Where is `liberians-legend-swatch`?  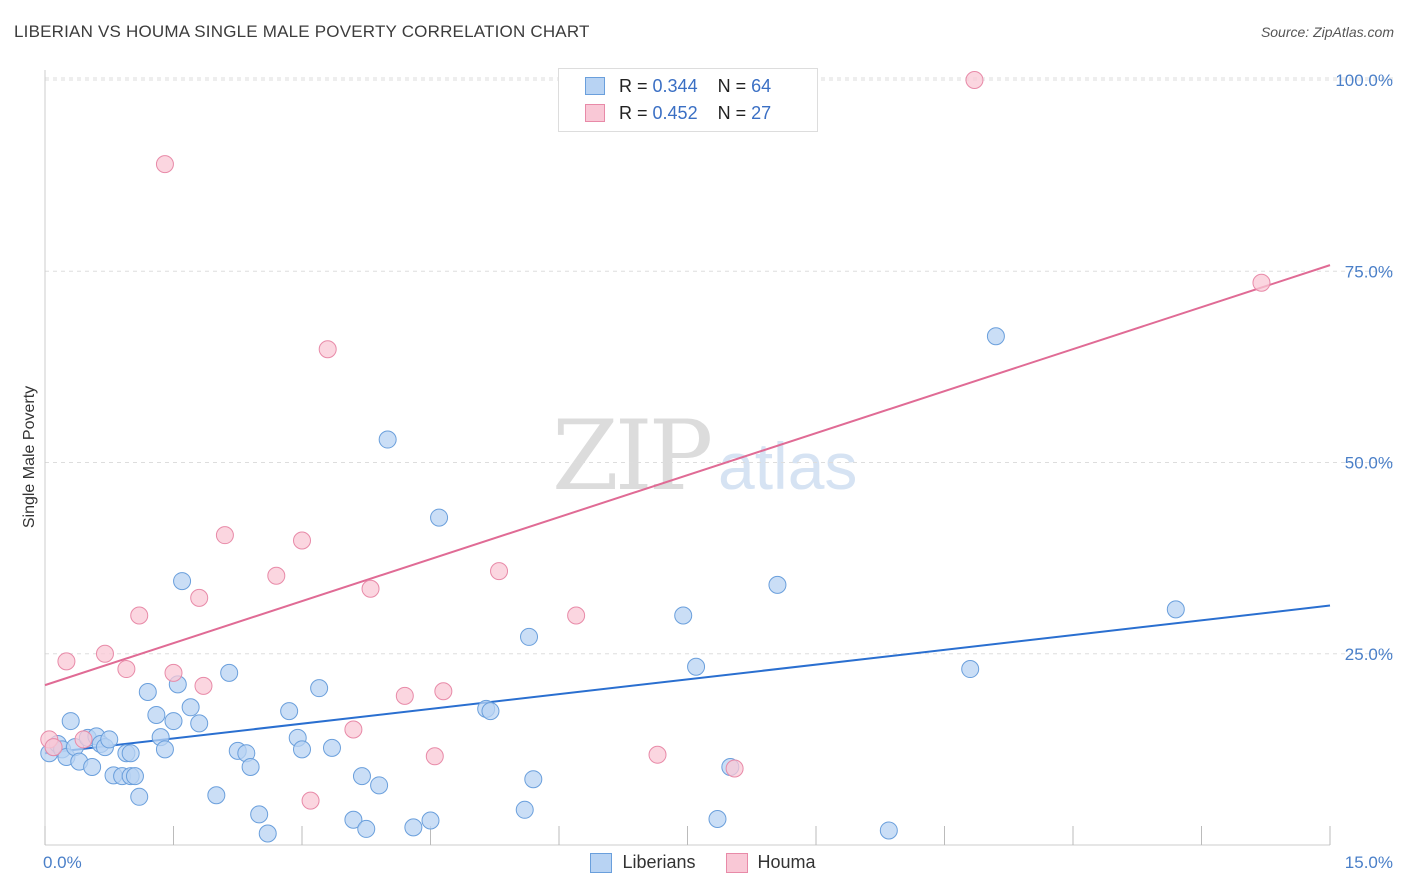 liberians-legend-swatch is located at coordinates (601, 862).